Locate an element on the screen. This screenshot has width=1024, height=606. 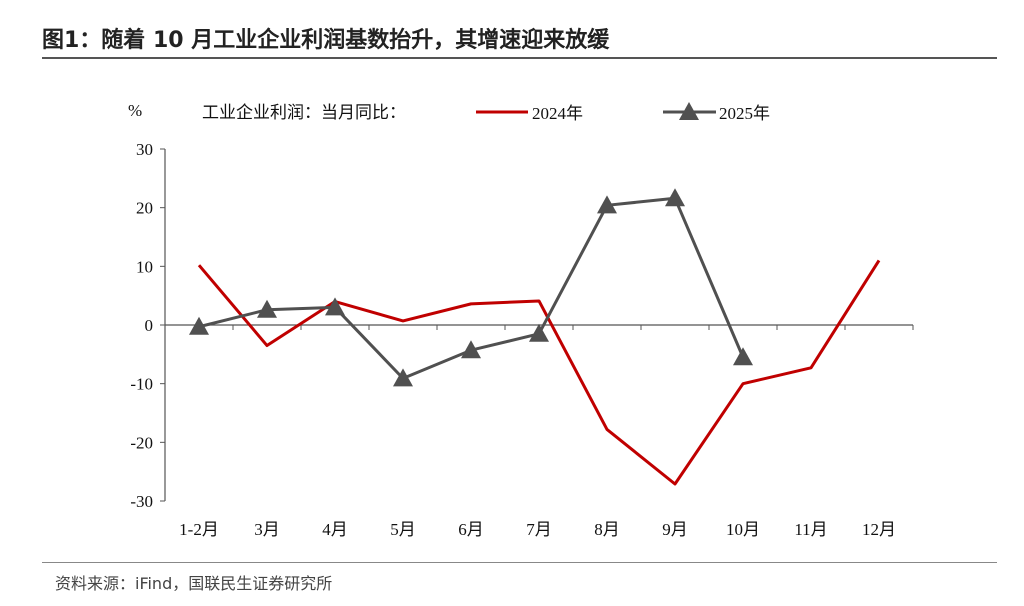
y-tick-label: -10 is located at coordinates (141, 384).